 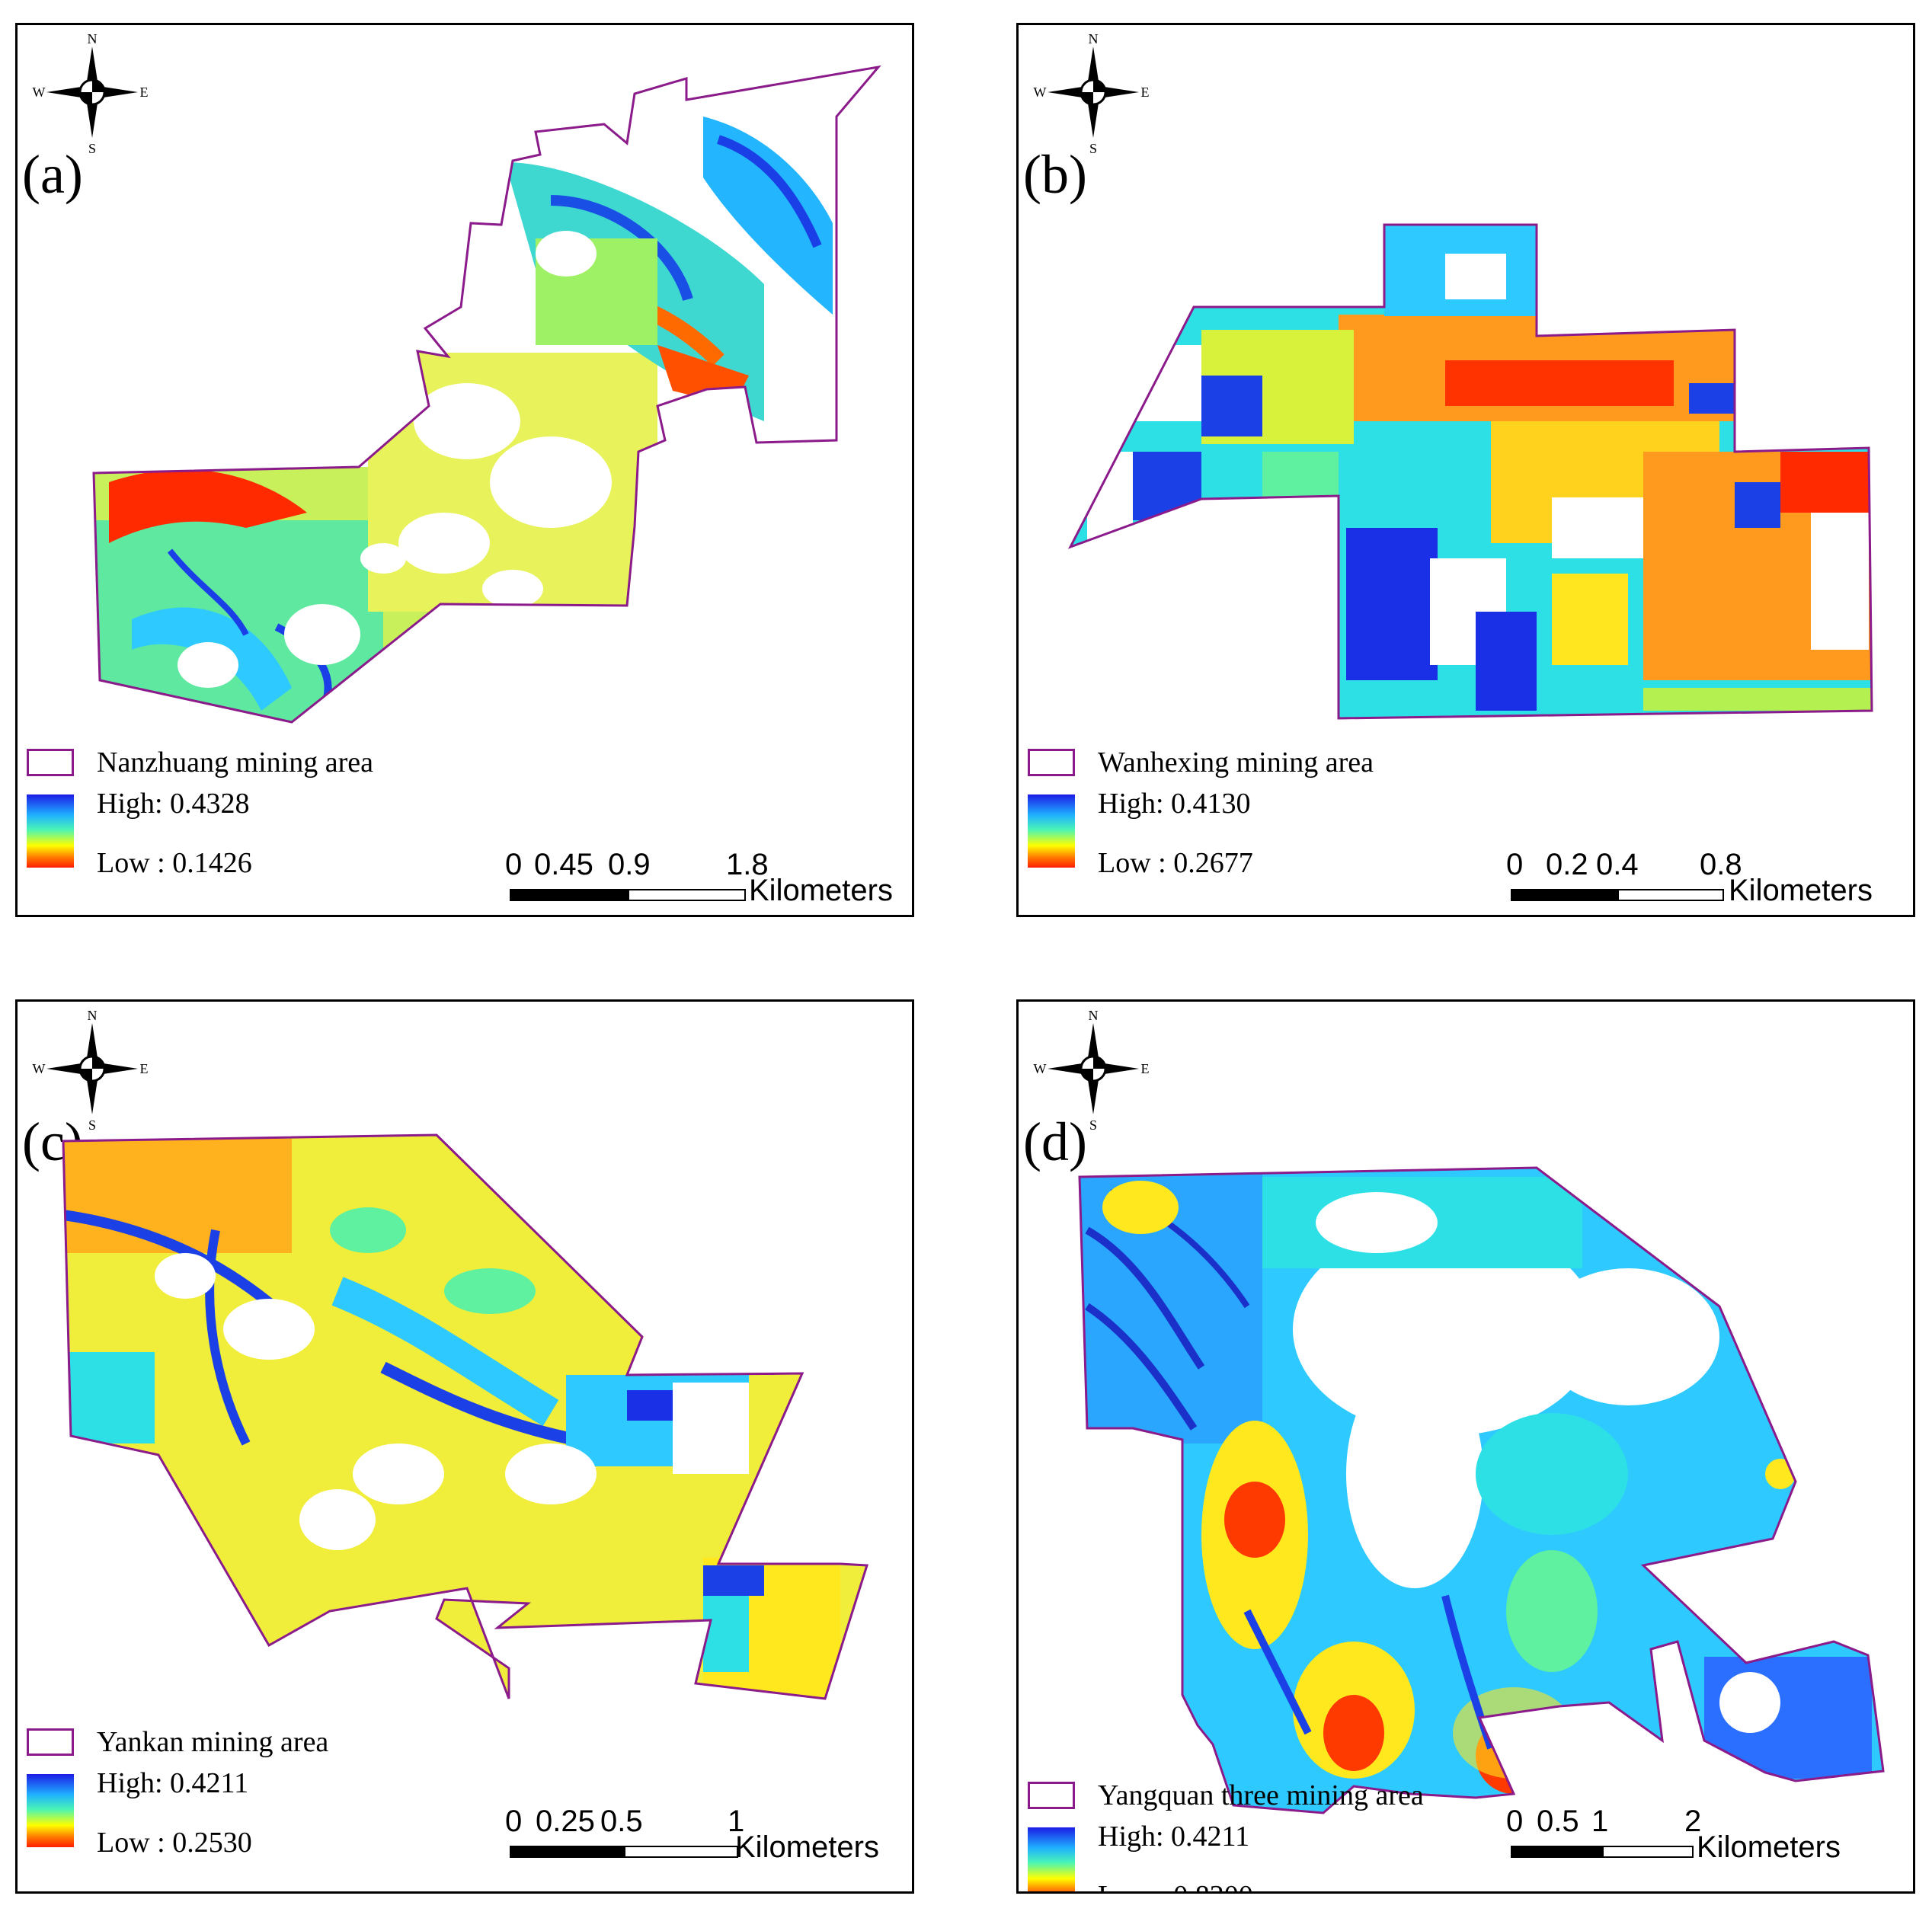 What do you see at coordinates (487, 394) in the screenshot?
I see `raster-map-a` at bounding box center [487, 394].